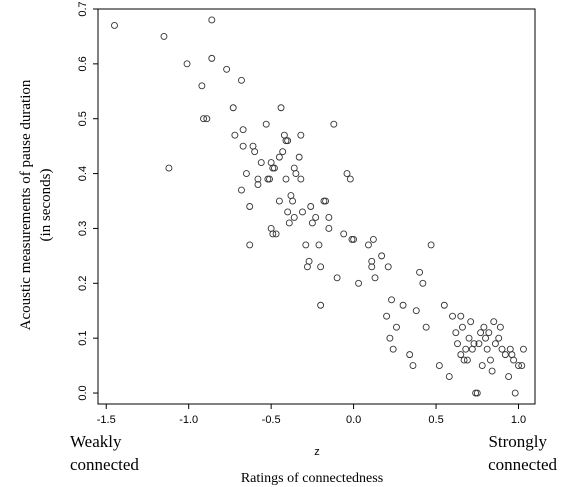  Describe the element at coordinates (83, 283) in the screenshot. I see `y-tick-label: 0.2` at that location.